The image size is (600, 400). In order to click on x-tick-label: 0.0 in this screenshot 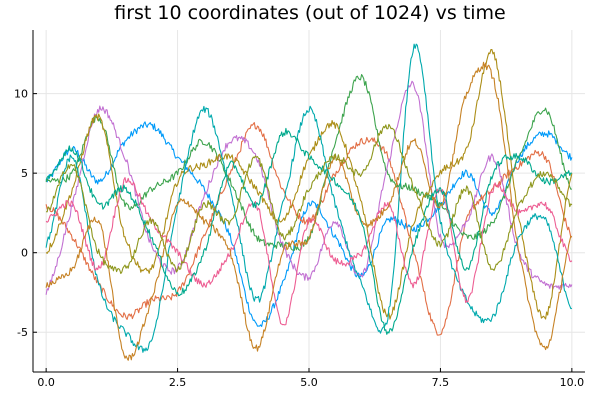, I will do `click(46, 382)`.